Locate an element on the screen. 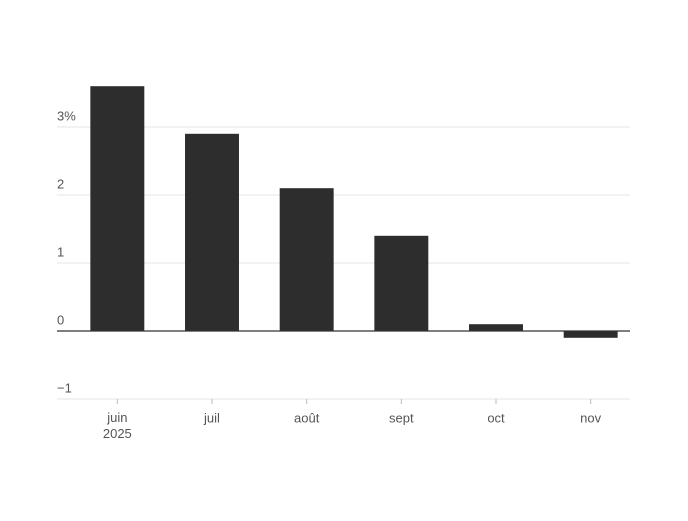 The image size is (688, 521). x-tick-label: oct is located at coordinates (496, 417).